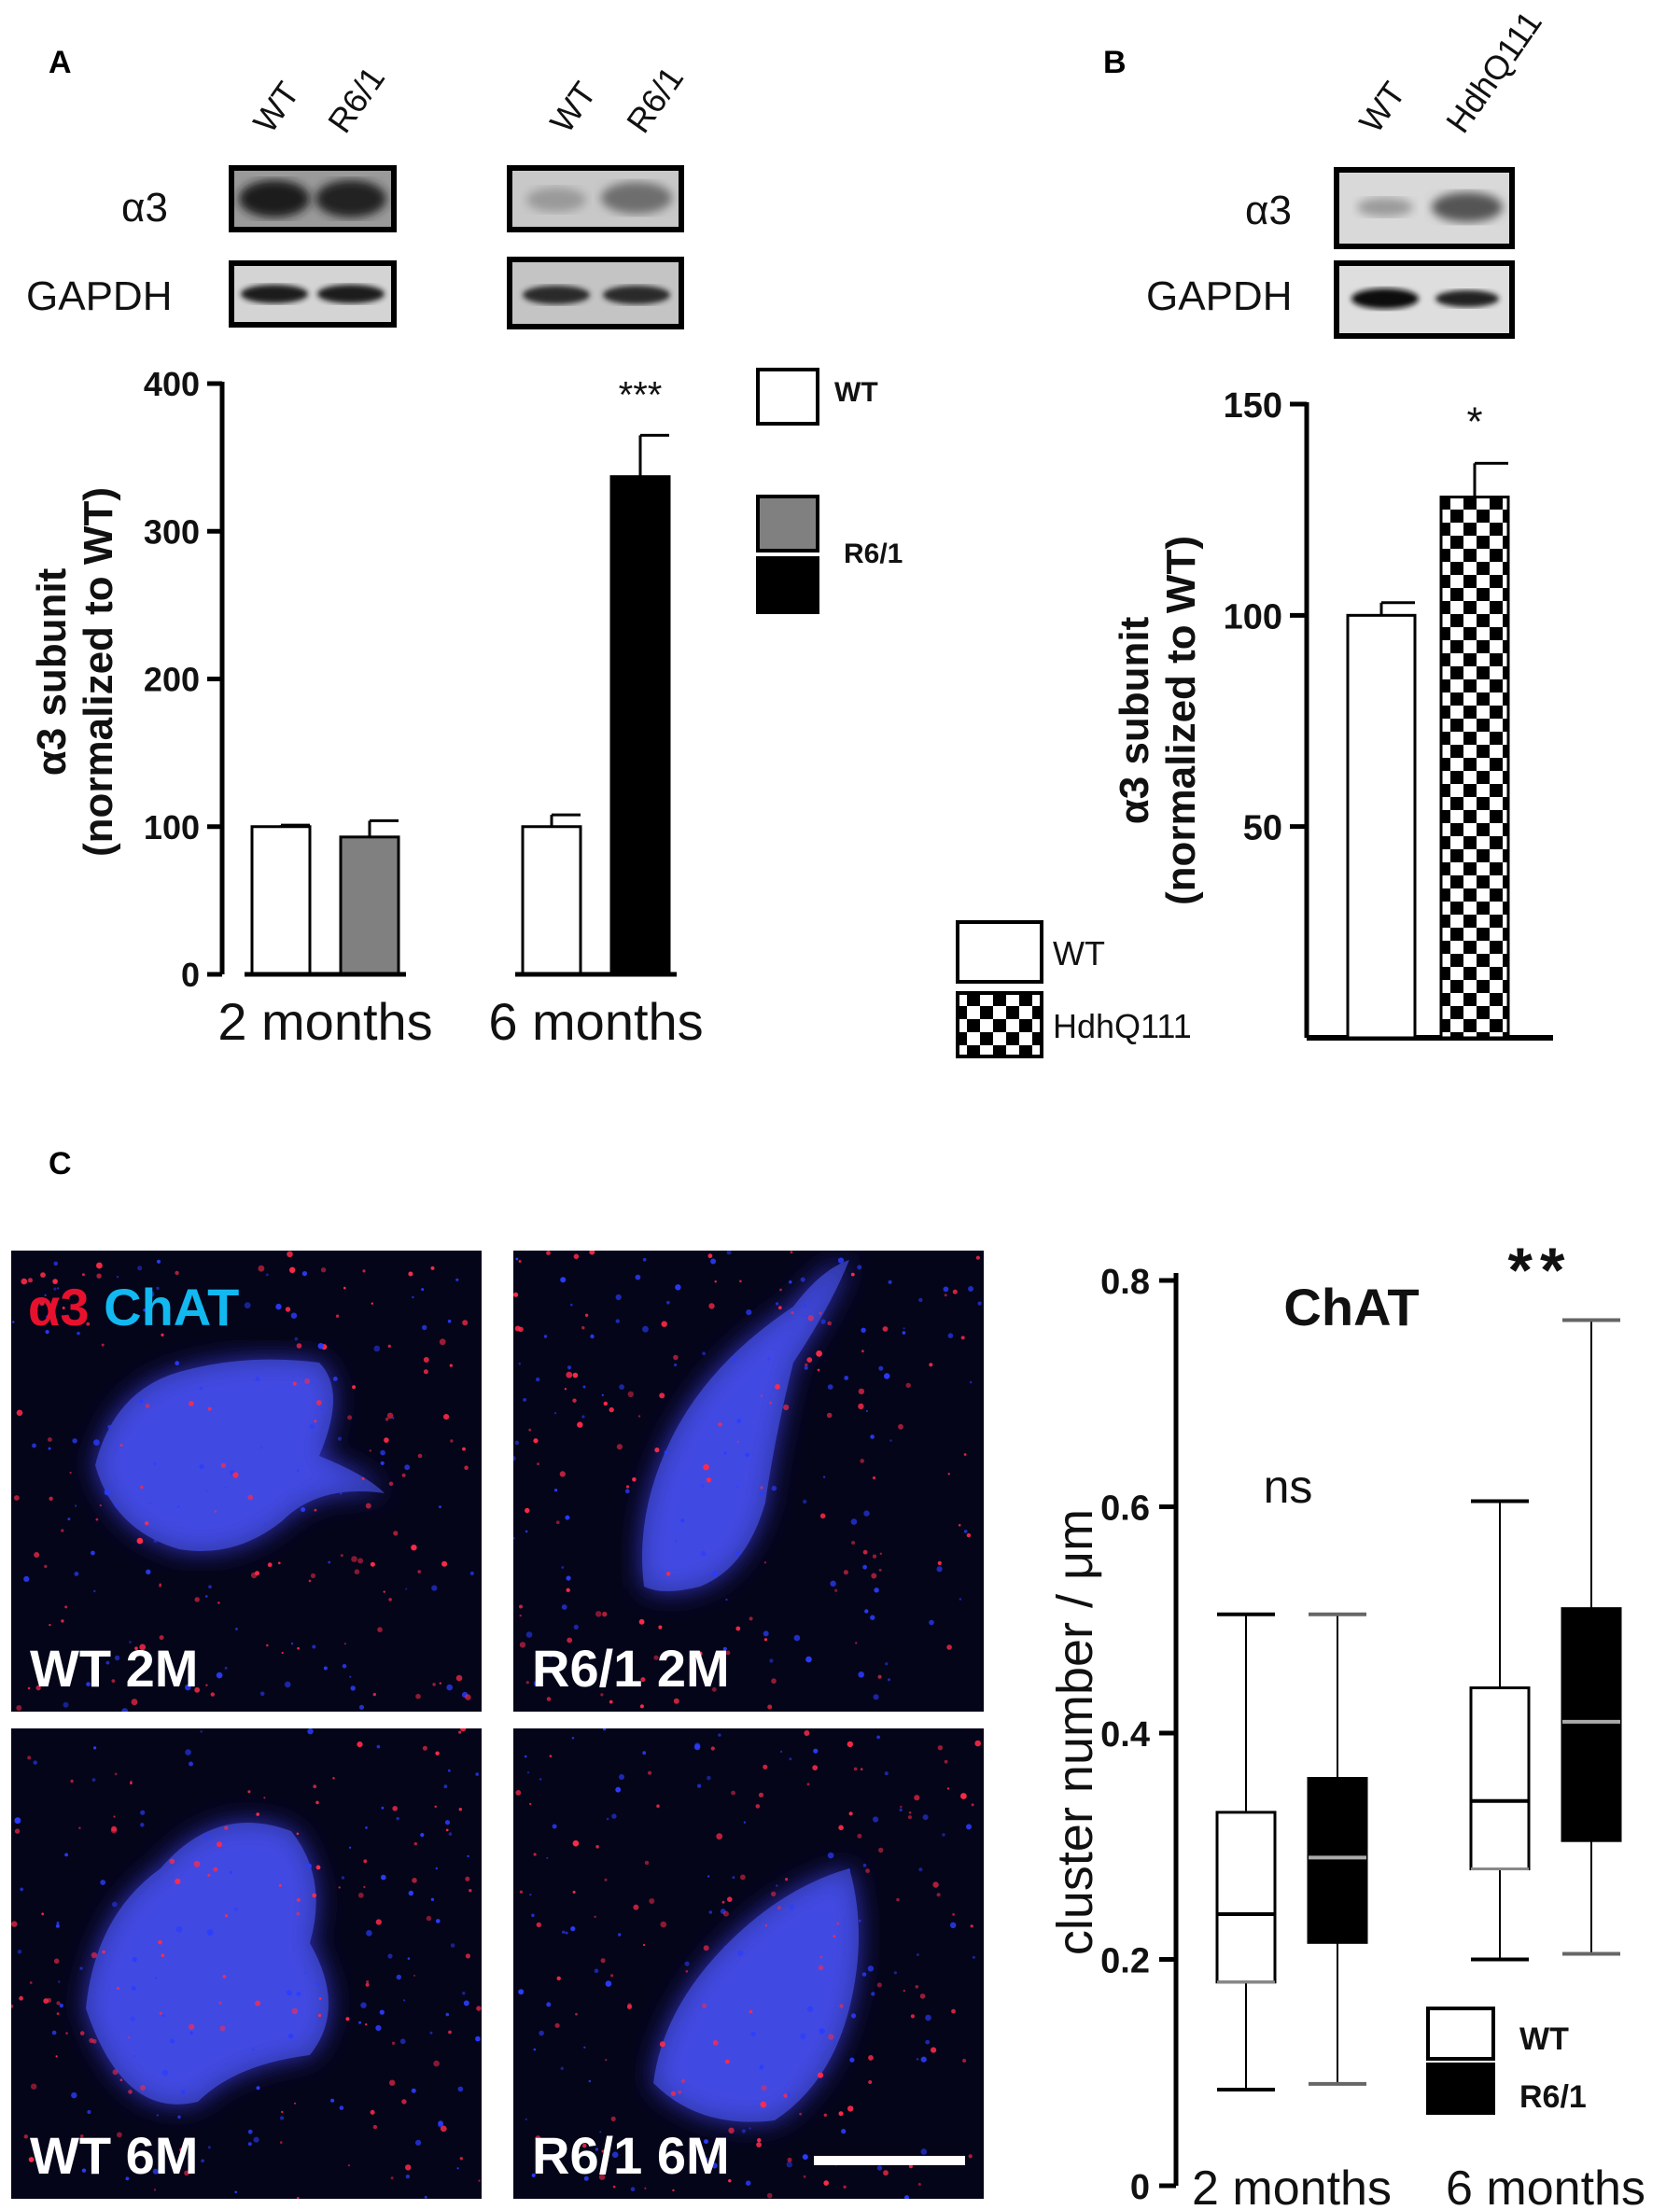 This screenshot has height=2210, width=1680. Describe the element at coordinates (1125, 1735) in the screenshot. I see `y-tick-label: 0.4` at that location.